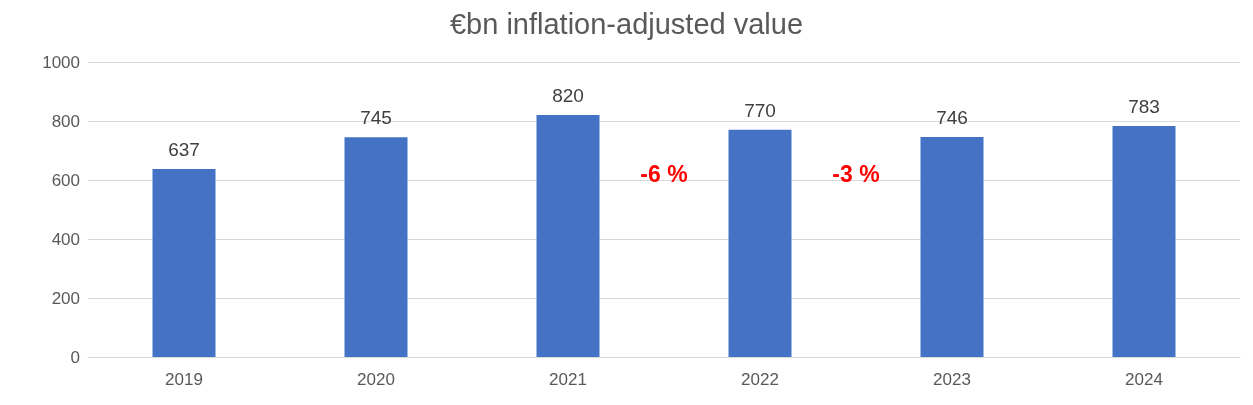 Image resolution: width=1253 pixels, height=405 pixels. What do you see at coordinates (760, 379) in the screenshot?
I see `x-tick-label: 2022` at bounding box center [760, 379].